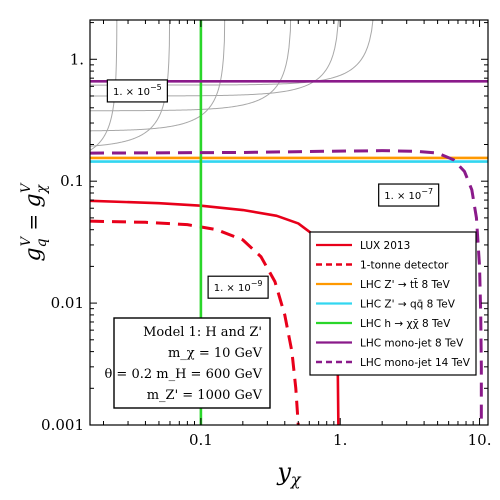 Image resolution: width=500 pixels, height=500 pixels. Describe the element at coordinates (201, 440) in the screenshot. I see `x-tick-label: 0.1` at that location.